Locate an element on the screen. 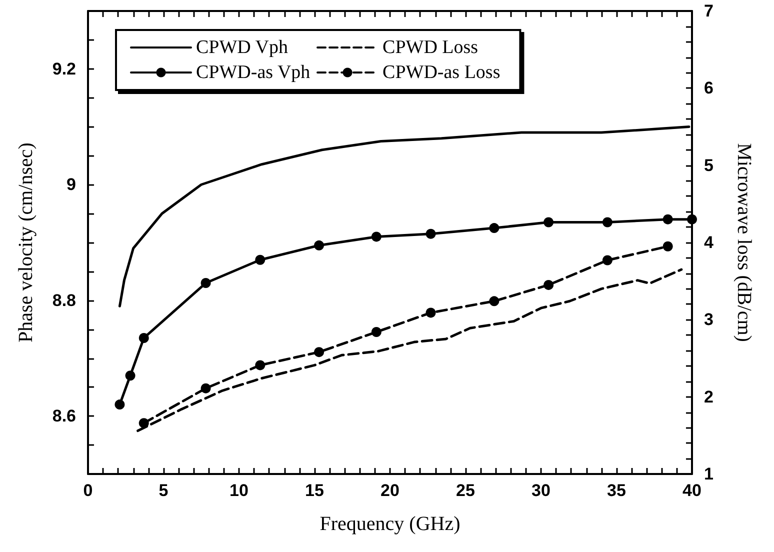 The width and height of the screenshot is (774, 552). y2-axis-title: Microwave loss (dB/cm) is located at coordinates (744, 242).